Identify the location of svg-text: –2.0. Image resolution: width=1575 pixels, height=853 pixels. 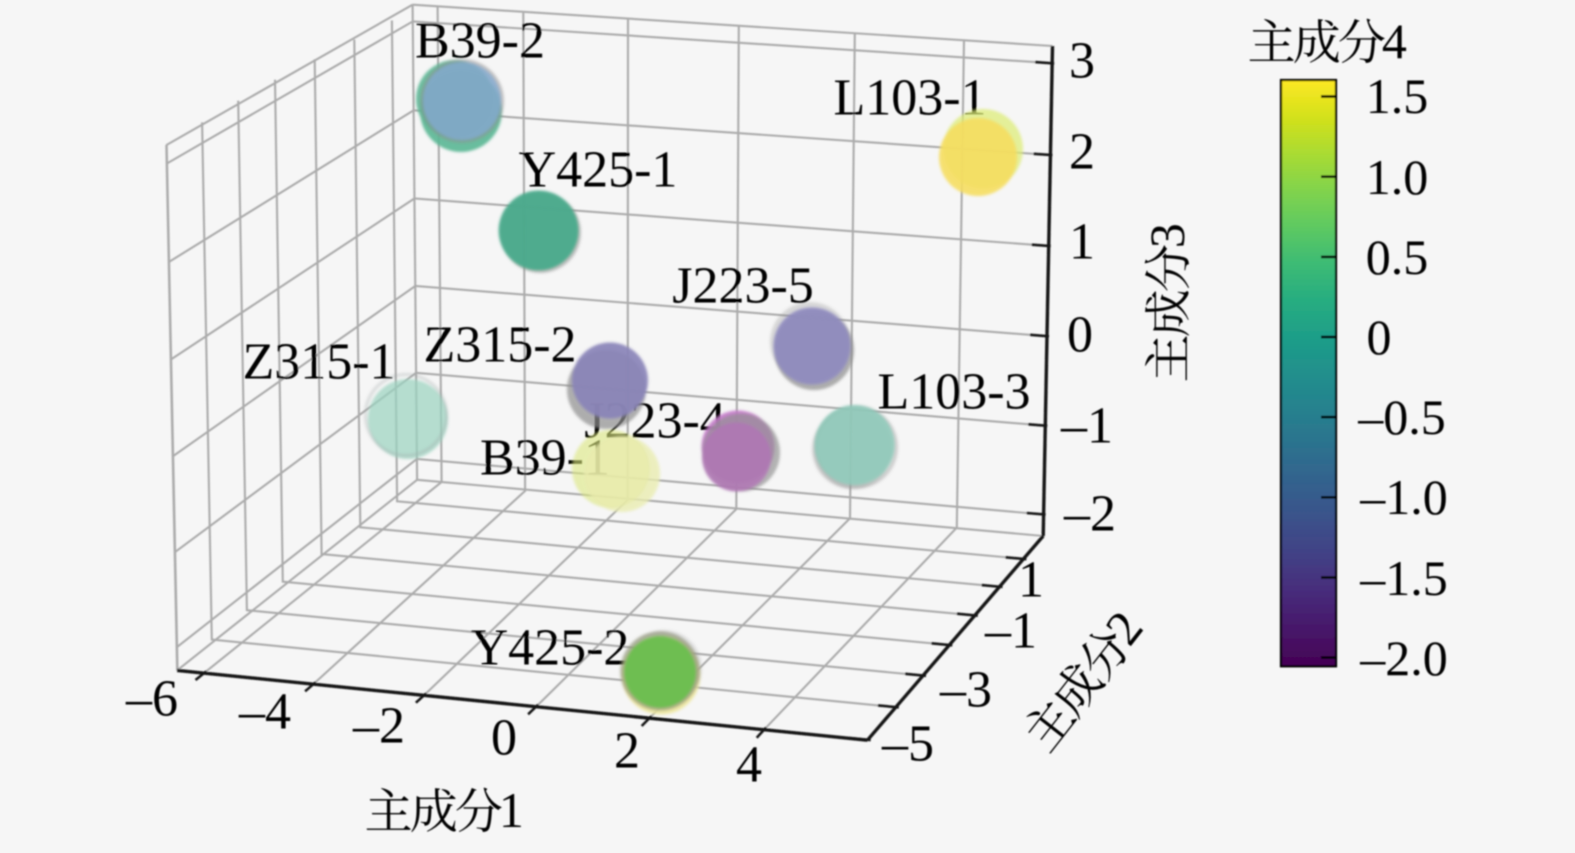
(1403, 658).